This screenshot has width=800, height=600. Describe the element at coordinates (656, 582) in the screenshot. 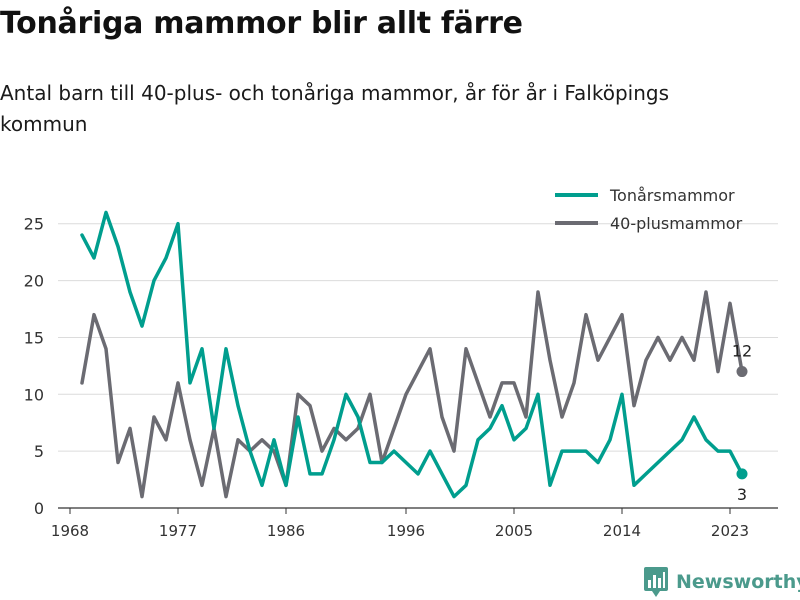

I see `newsworthy-logo-icon` at that location.